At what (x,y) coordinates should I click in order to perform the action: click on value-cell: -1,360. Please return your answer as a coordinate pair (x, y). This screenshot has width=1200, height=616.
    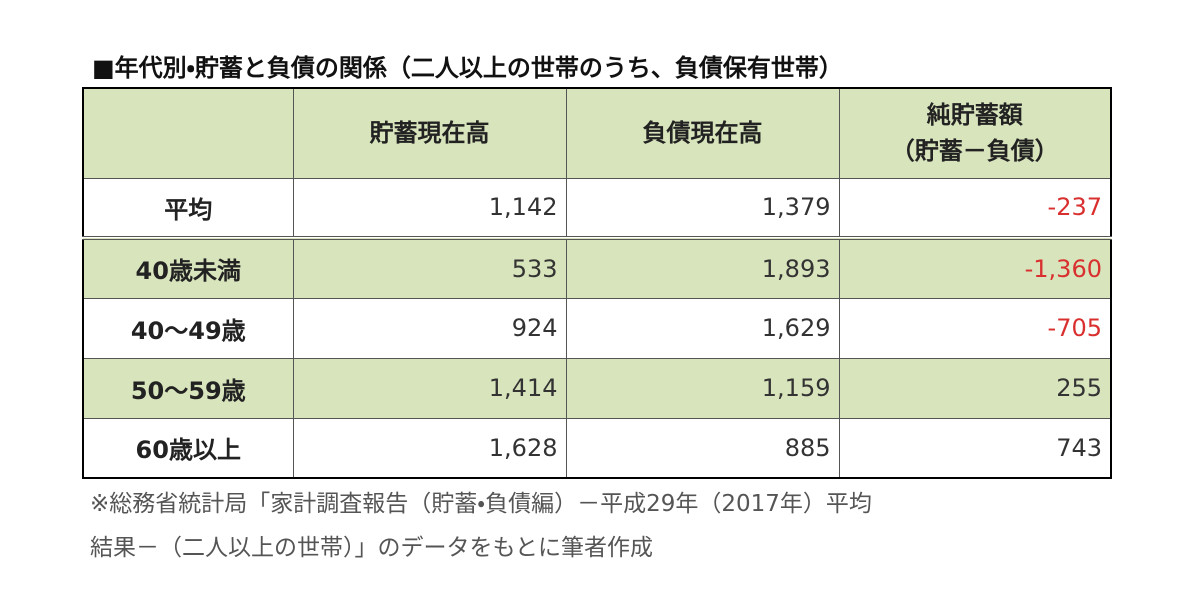
    Looking at the image, I should click on (975, 267).